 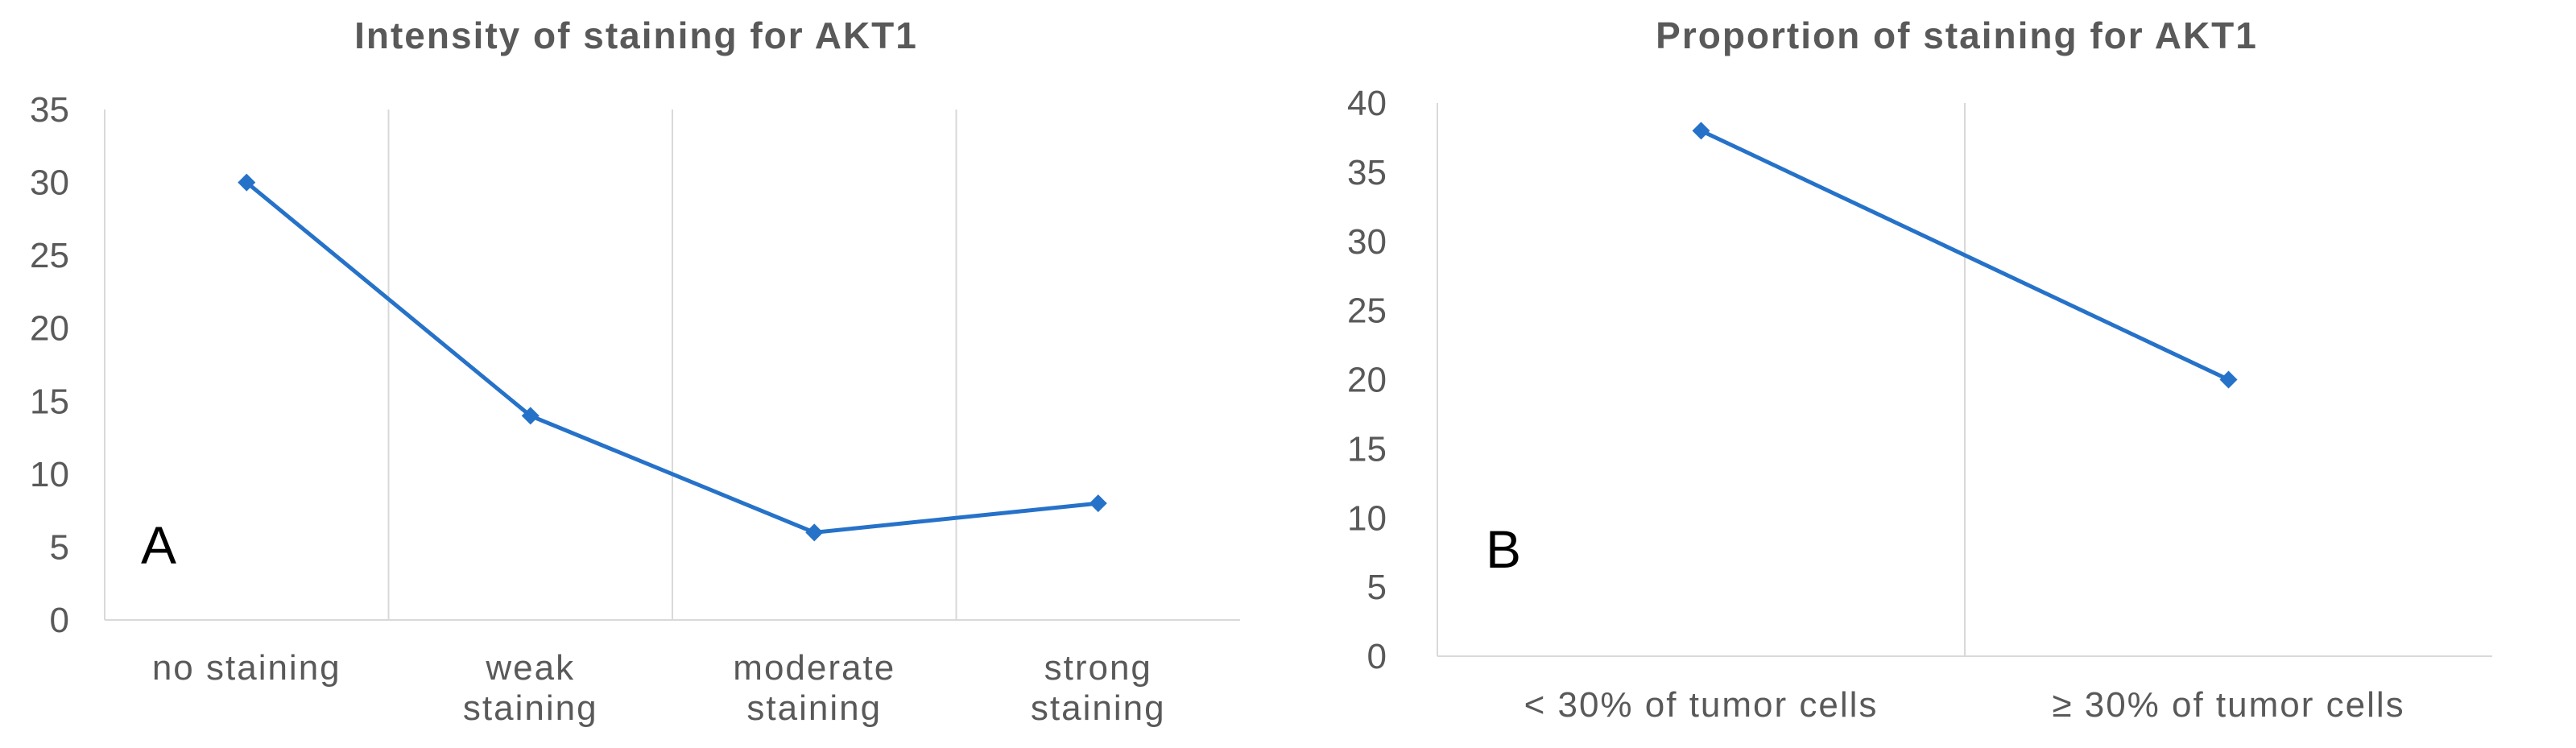 What do you see at coordinates (1957, 35) in the screenshot?
I see `chart-title: Proportion of staining for AKT1` at bounding box center [1957, 35].